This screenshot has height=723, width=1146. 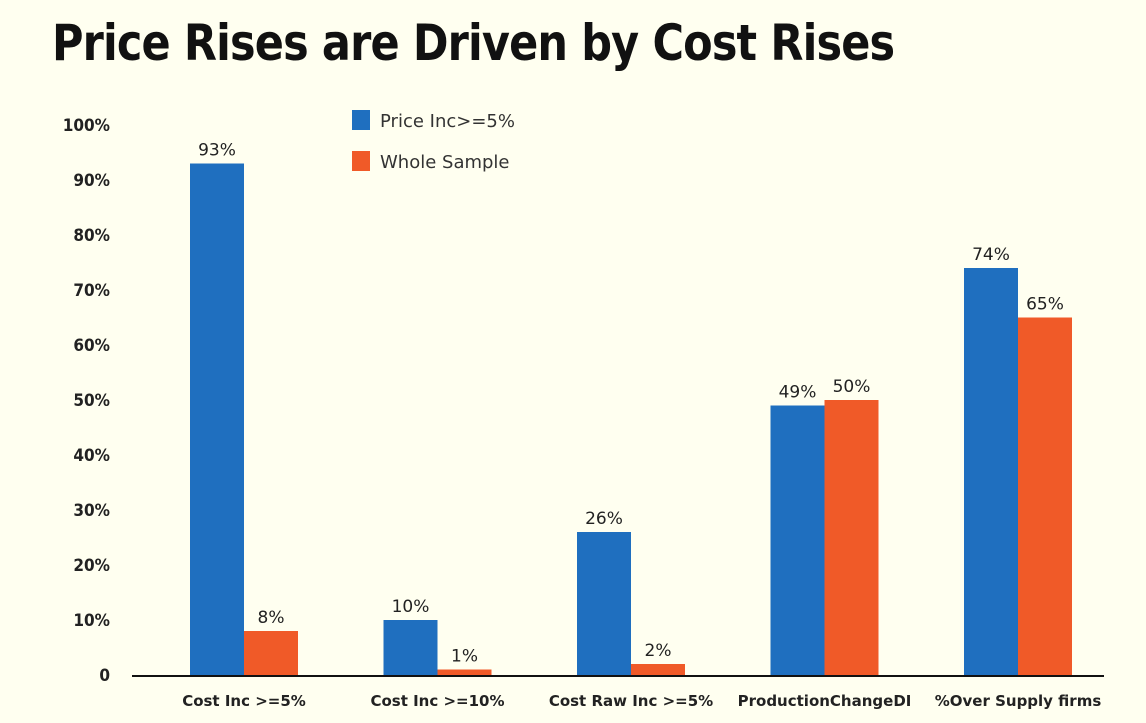 What do you see at coordinates (411, 607) in the screenshot?
I see `data-label: 10%` at bounding box center [411, 607].